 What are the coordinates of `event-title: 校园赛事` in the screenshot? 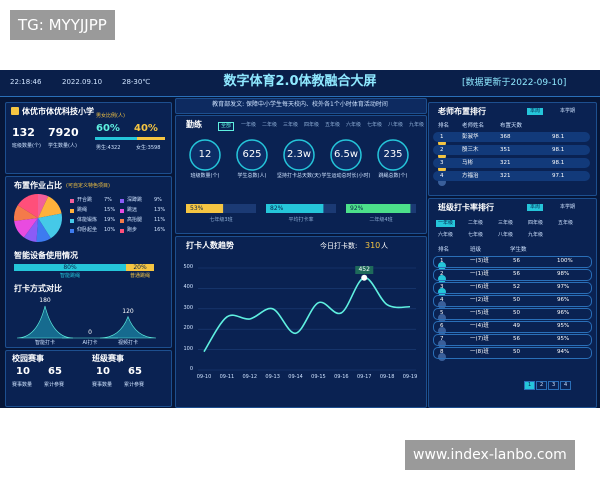 It's located at (28, 358).